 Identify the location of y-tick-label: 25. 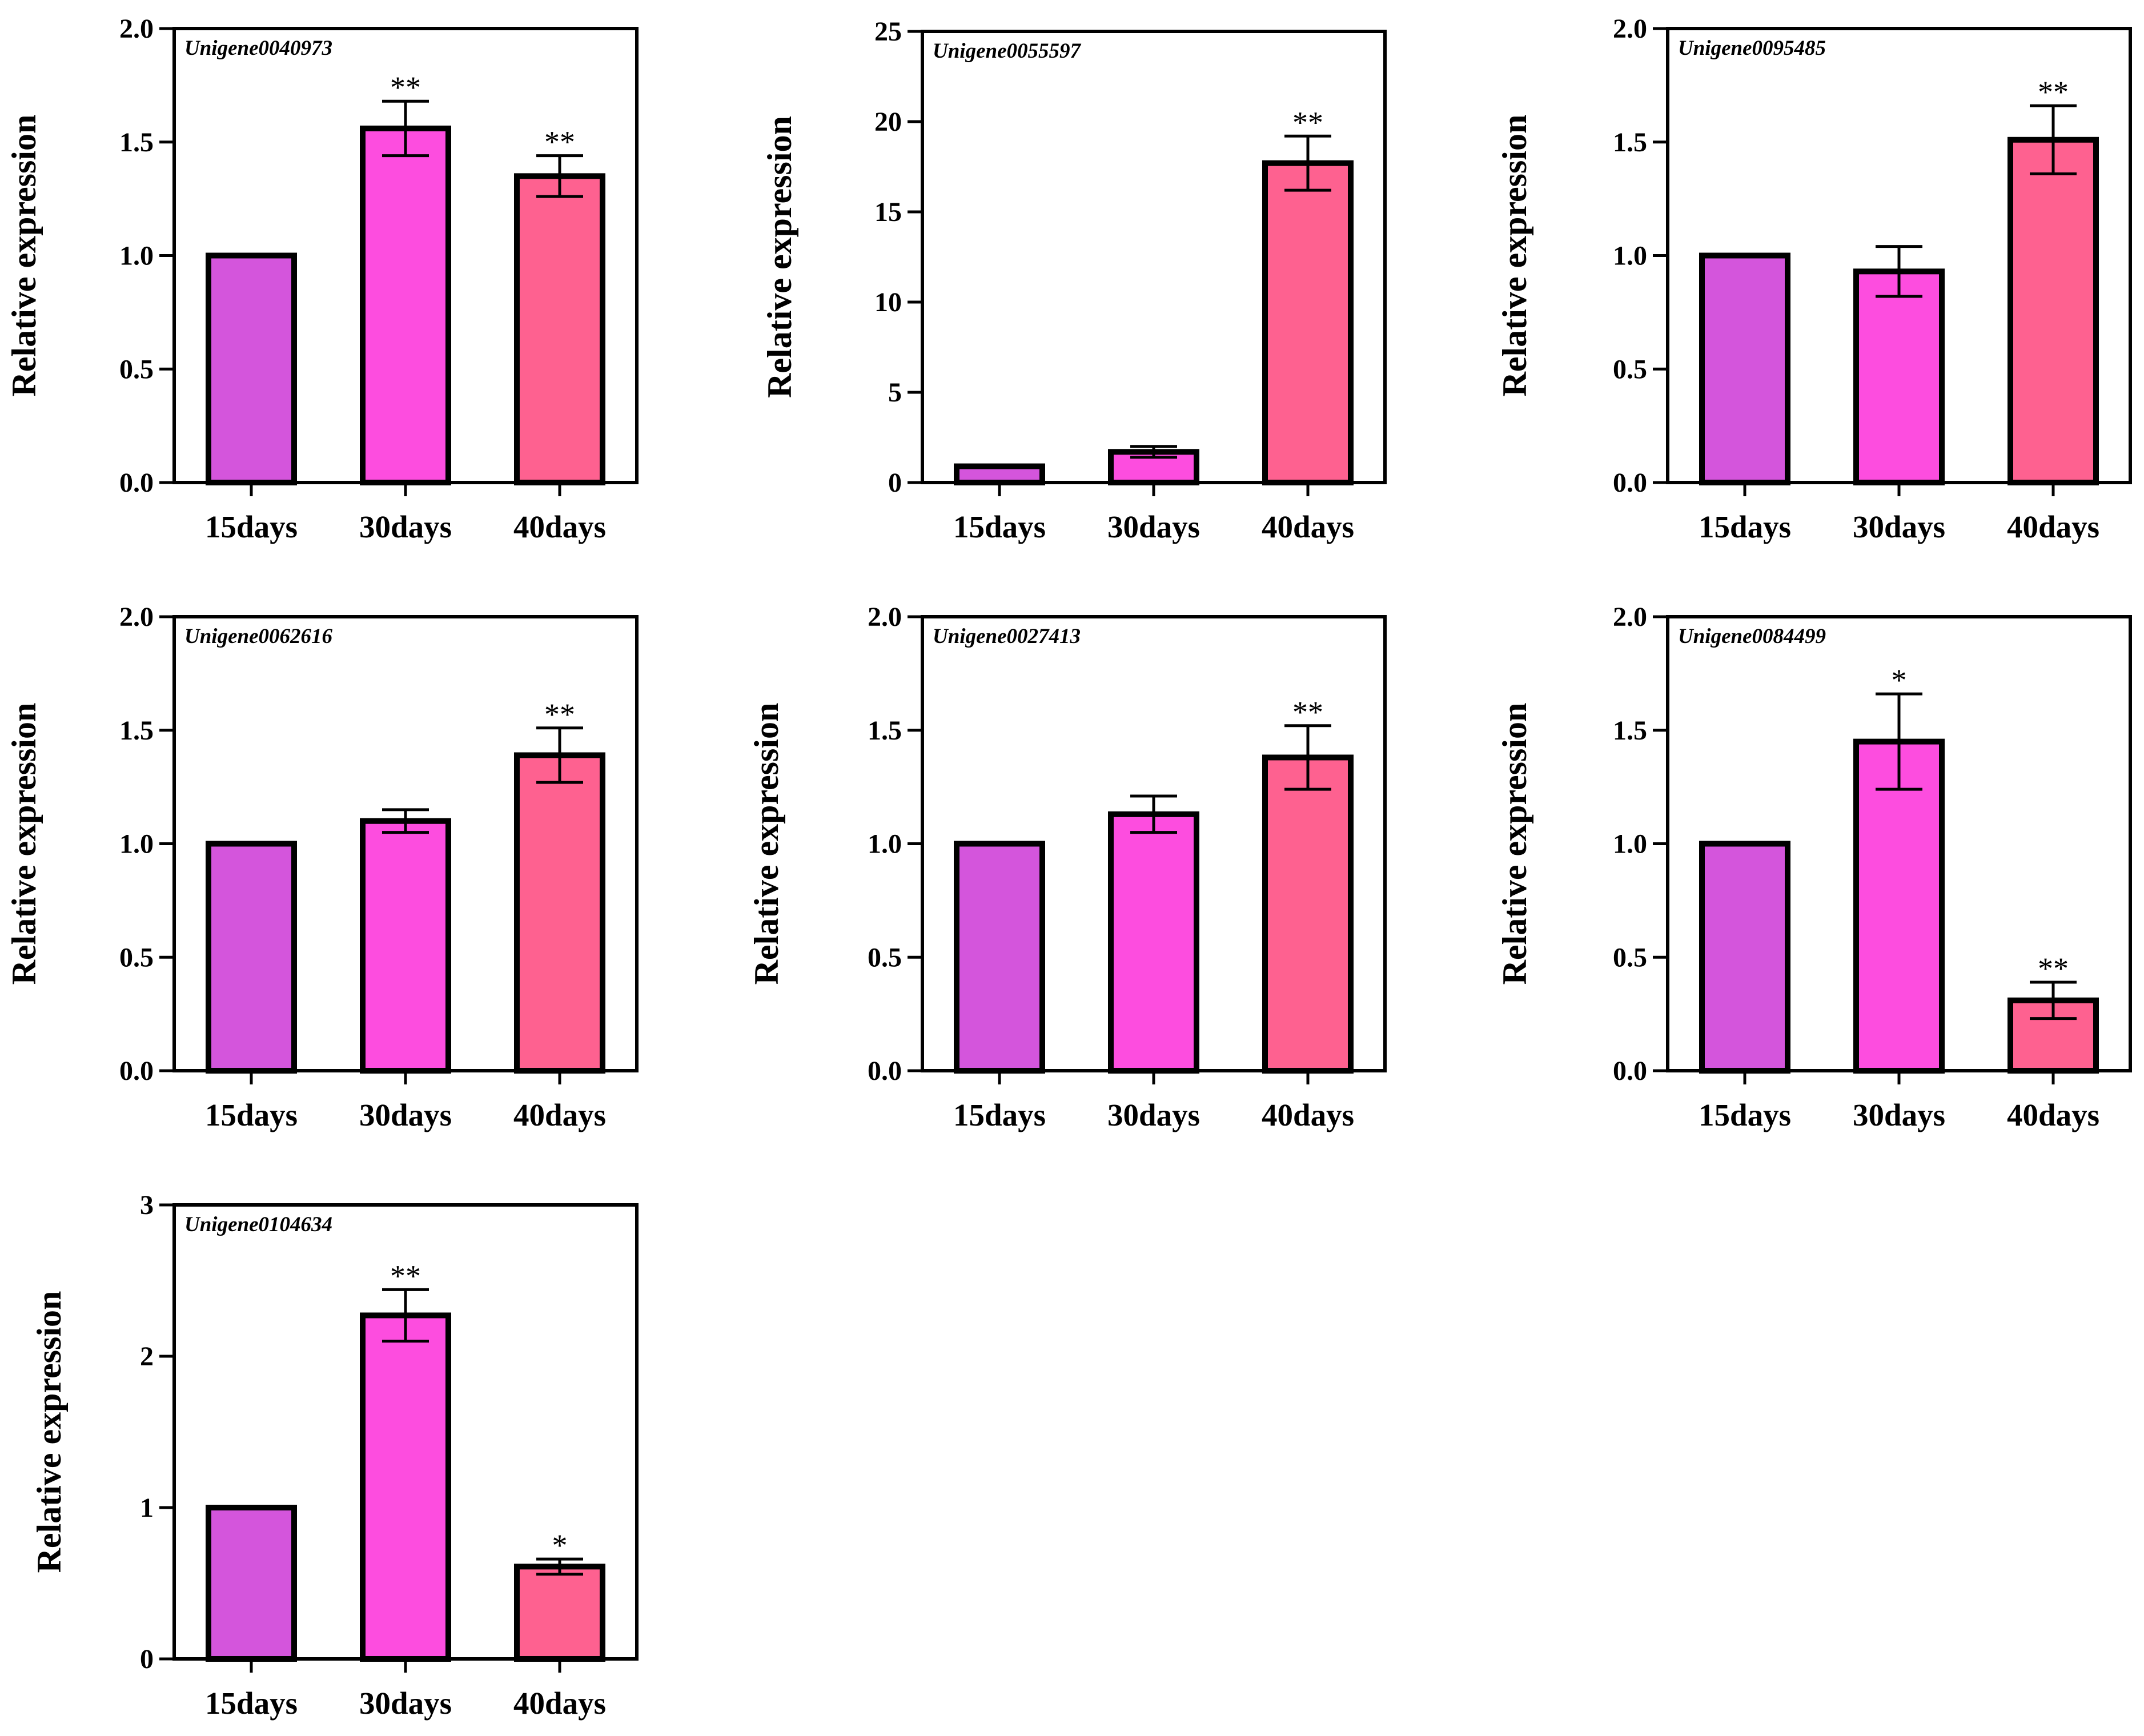
(888, 32).